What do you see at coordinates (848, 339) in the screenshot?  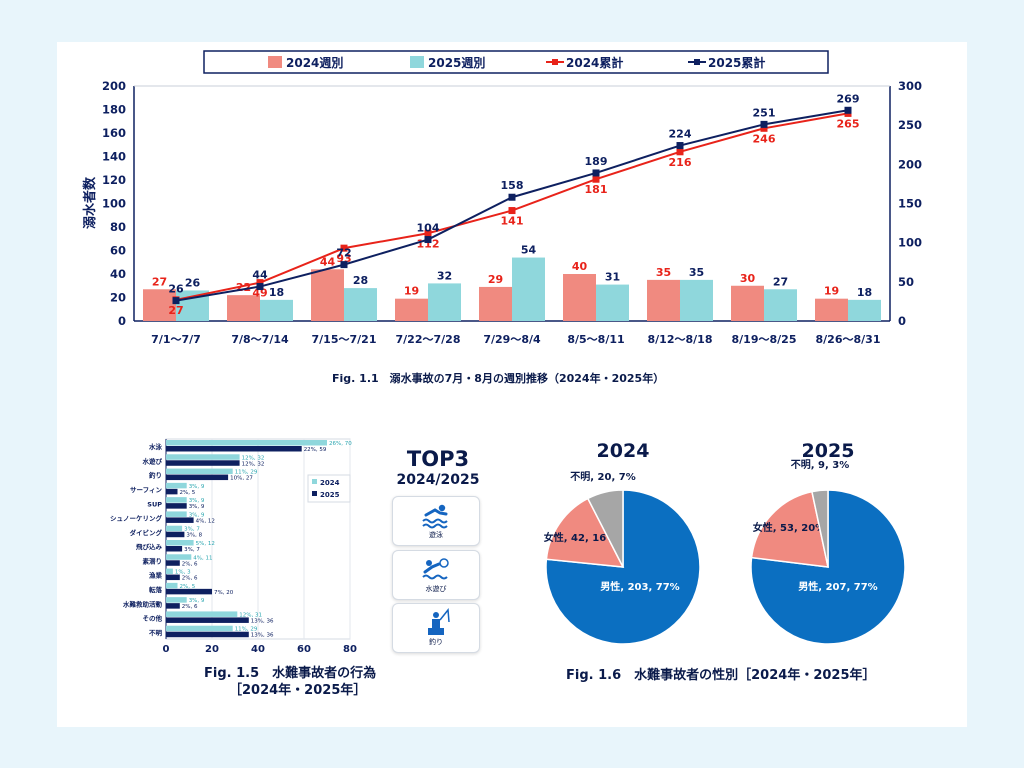 I see `fig11-xtick: 8/26〜8/31` at bounding box center [848, 339].